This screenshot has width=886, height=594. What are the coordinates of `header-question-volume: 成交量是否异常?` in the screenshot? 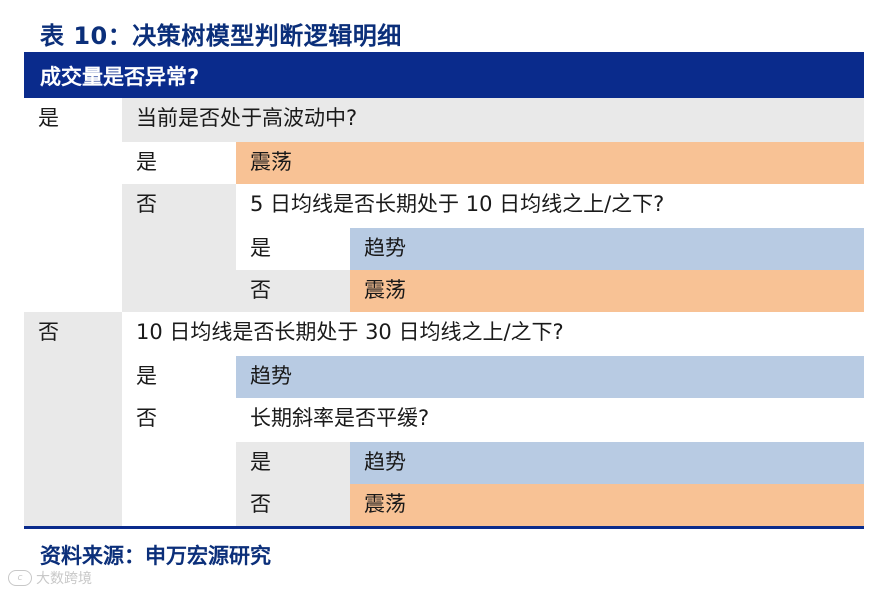 It's located at (444, 75).